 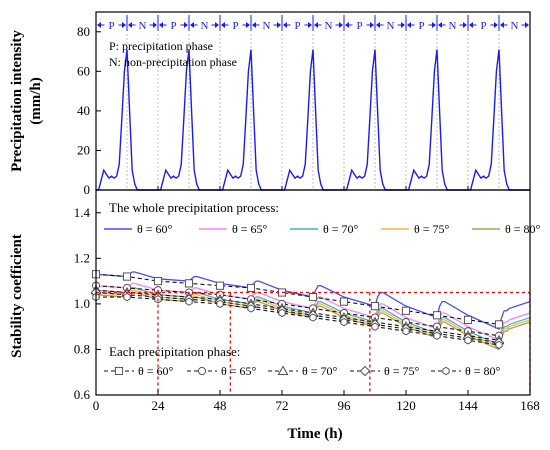 I want to click on y-tick-label: 1.0, so click(x=82, y=303).